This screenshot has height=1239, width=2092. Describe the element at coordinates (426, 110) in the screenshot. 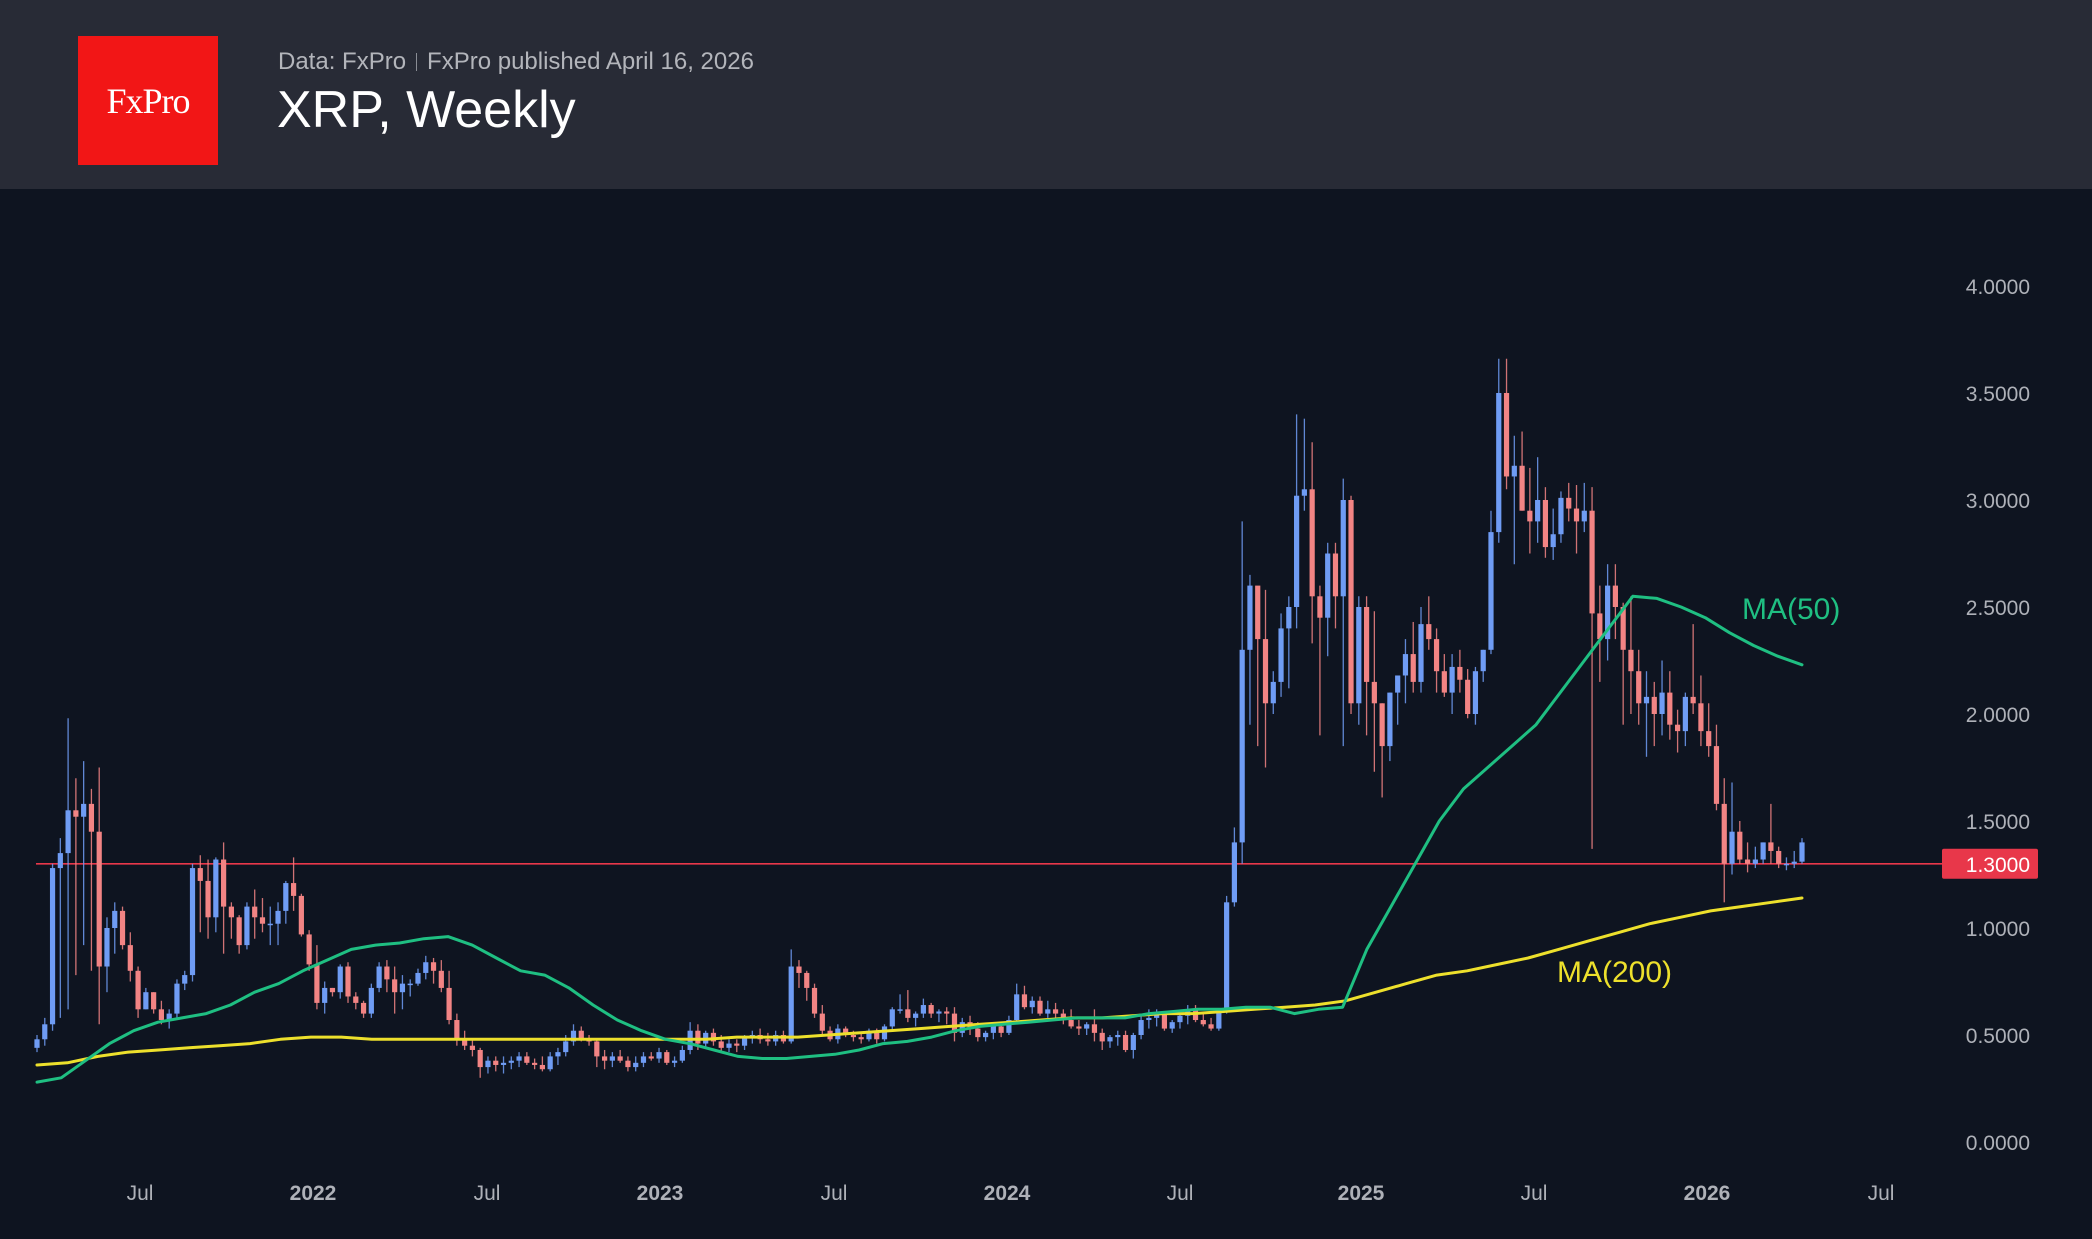

I see `chart-title: XRP, Weekly` at that location.